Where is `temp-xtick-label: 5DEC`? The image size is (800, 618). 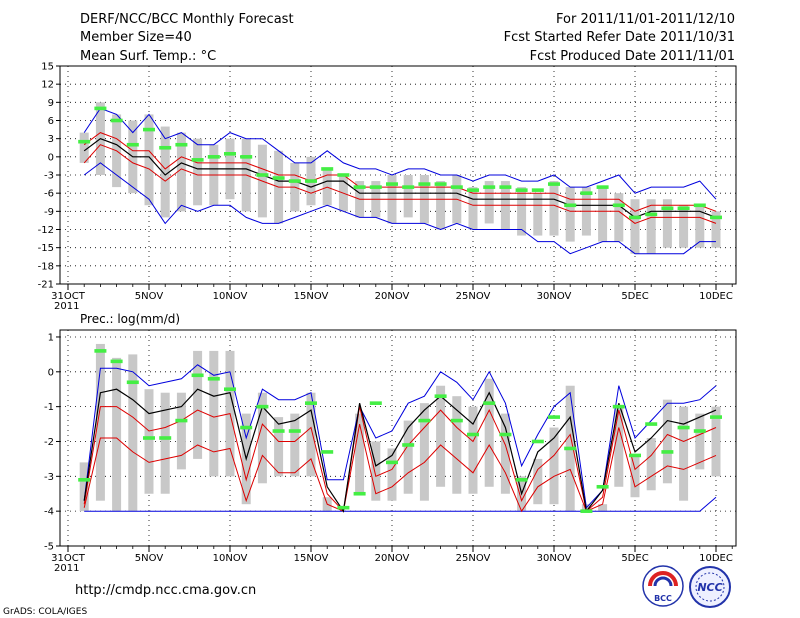
temp-xtick-label: 5DEC is located at coordinates (634, 296).